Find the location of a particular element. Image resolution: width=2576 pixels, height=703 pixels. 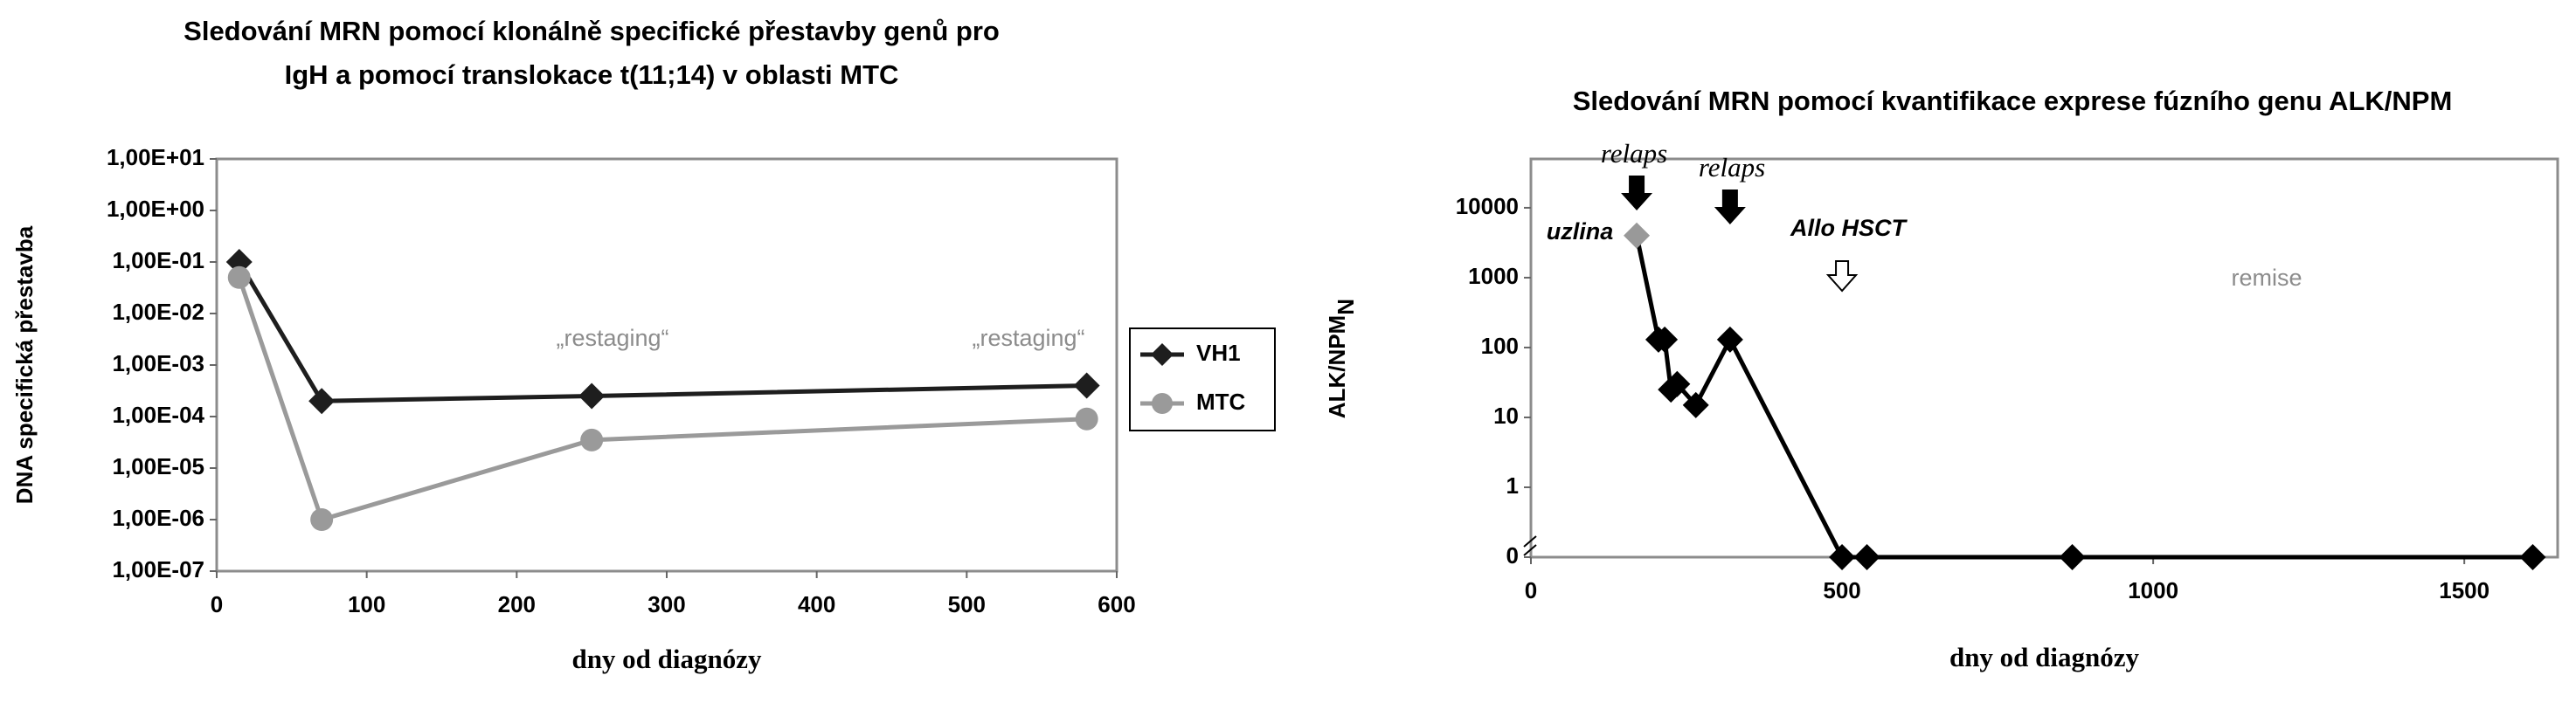

x-tick-label: 400 is located at coordinates (816, 604).